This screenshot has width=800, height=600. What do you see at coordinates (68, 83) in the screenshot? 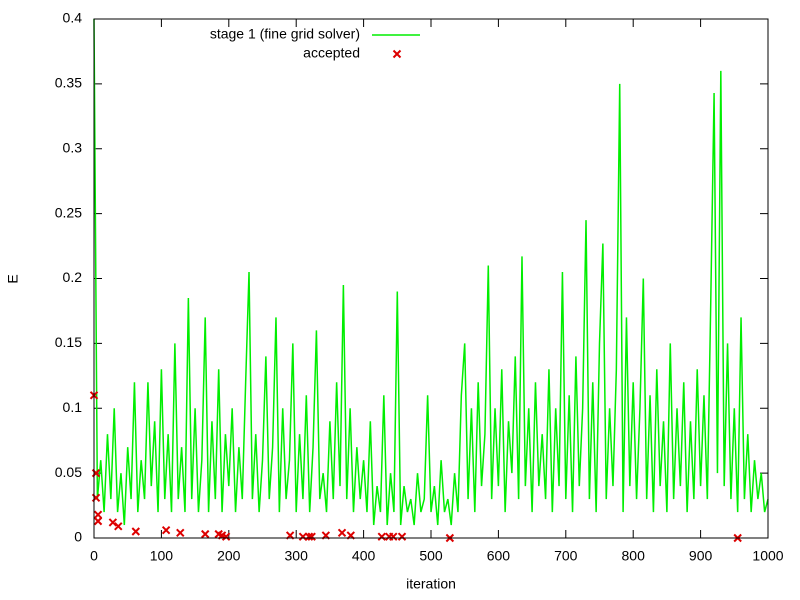
I see `y-tick-label: 0.35` at bounding box center [68, 83].